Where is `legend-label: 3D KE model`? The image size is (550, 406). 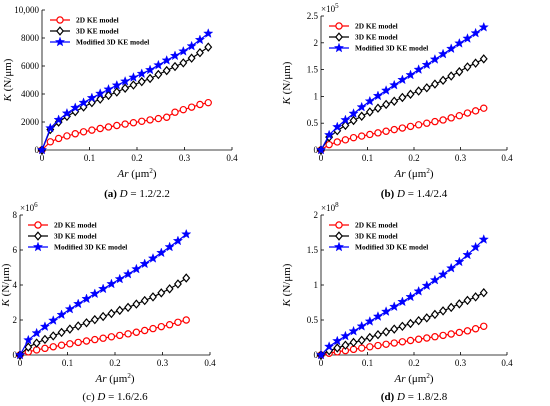 legend-label: 3D KE model is located at coordinates (97, 31).